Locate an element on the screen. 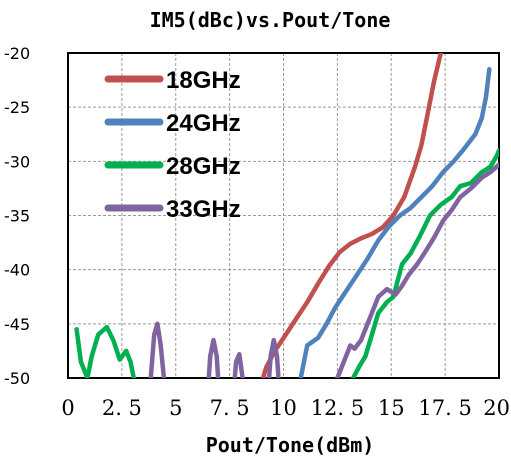  y-tick-label: -40 is located at coordinates (17, 270).